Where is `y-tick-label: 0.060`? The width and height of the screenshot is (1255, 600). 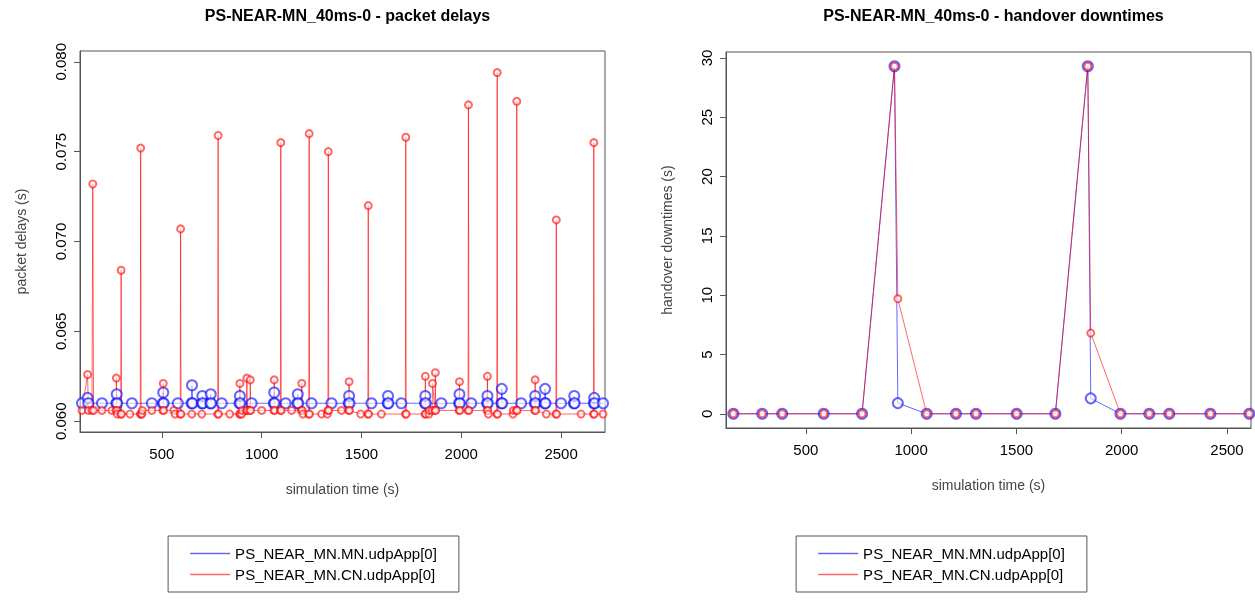
y-tick-label: 0.060 is located at coordinates (60, 421).